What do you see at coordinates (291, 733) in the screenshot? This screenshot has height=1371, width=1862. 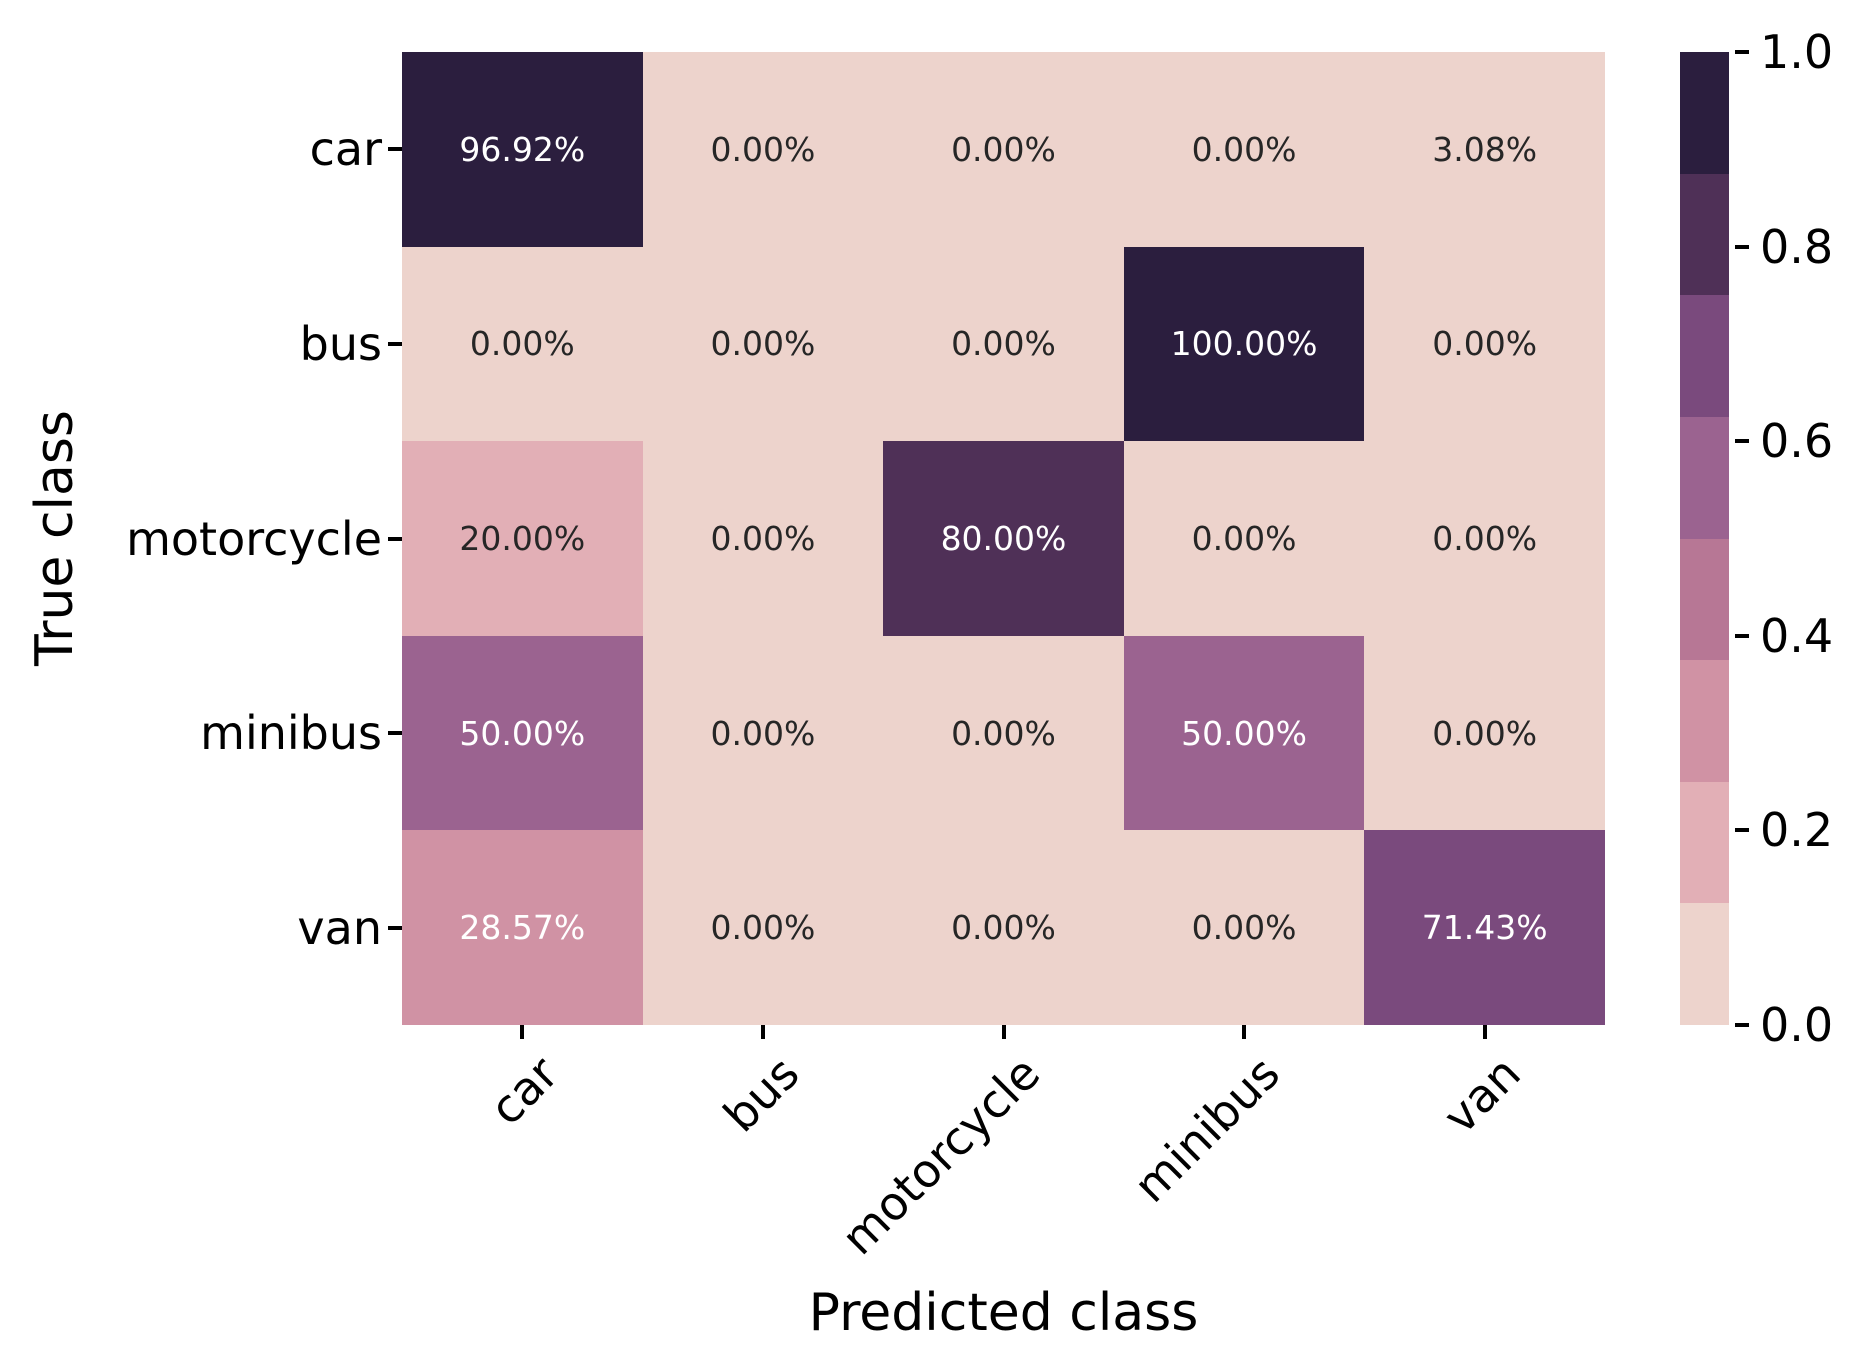 I see `y-tick-label: minibus` at bounding box center [291, 733].